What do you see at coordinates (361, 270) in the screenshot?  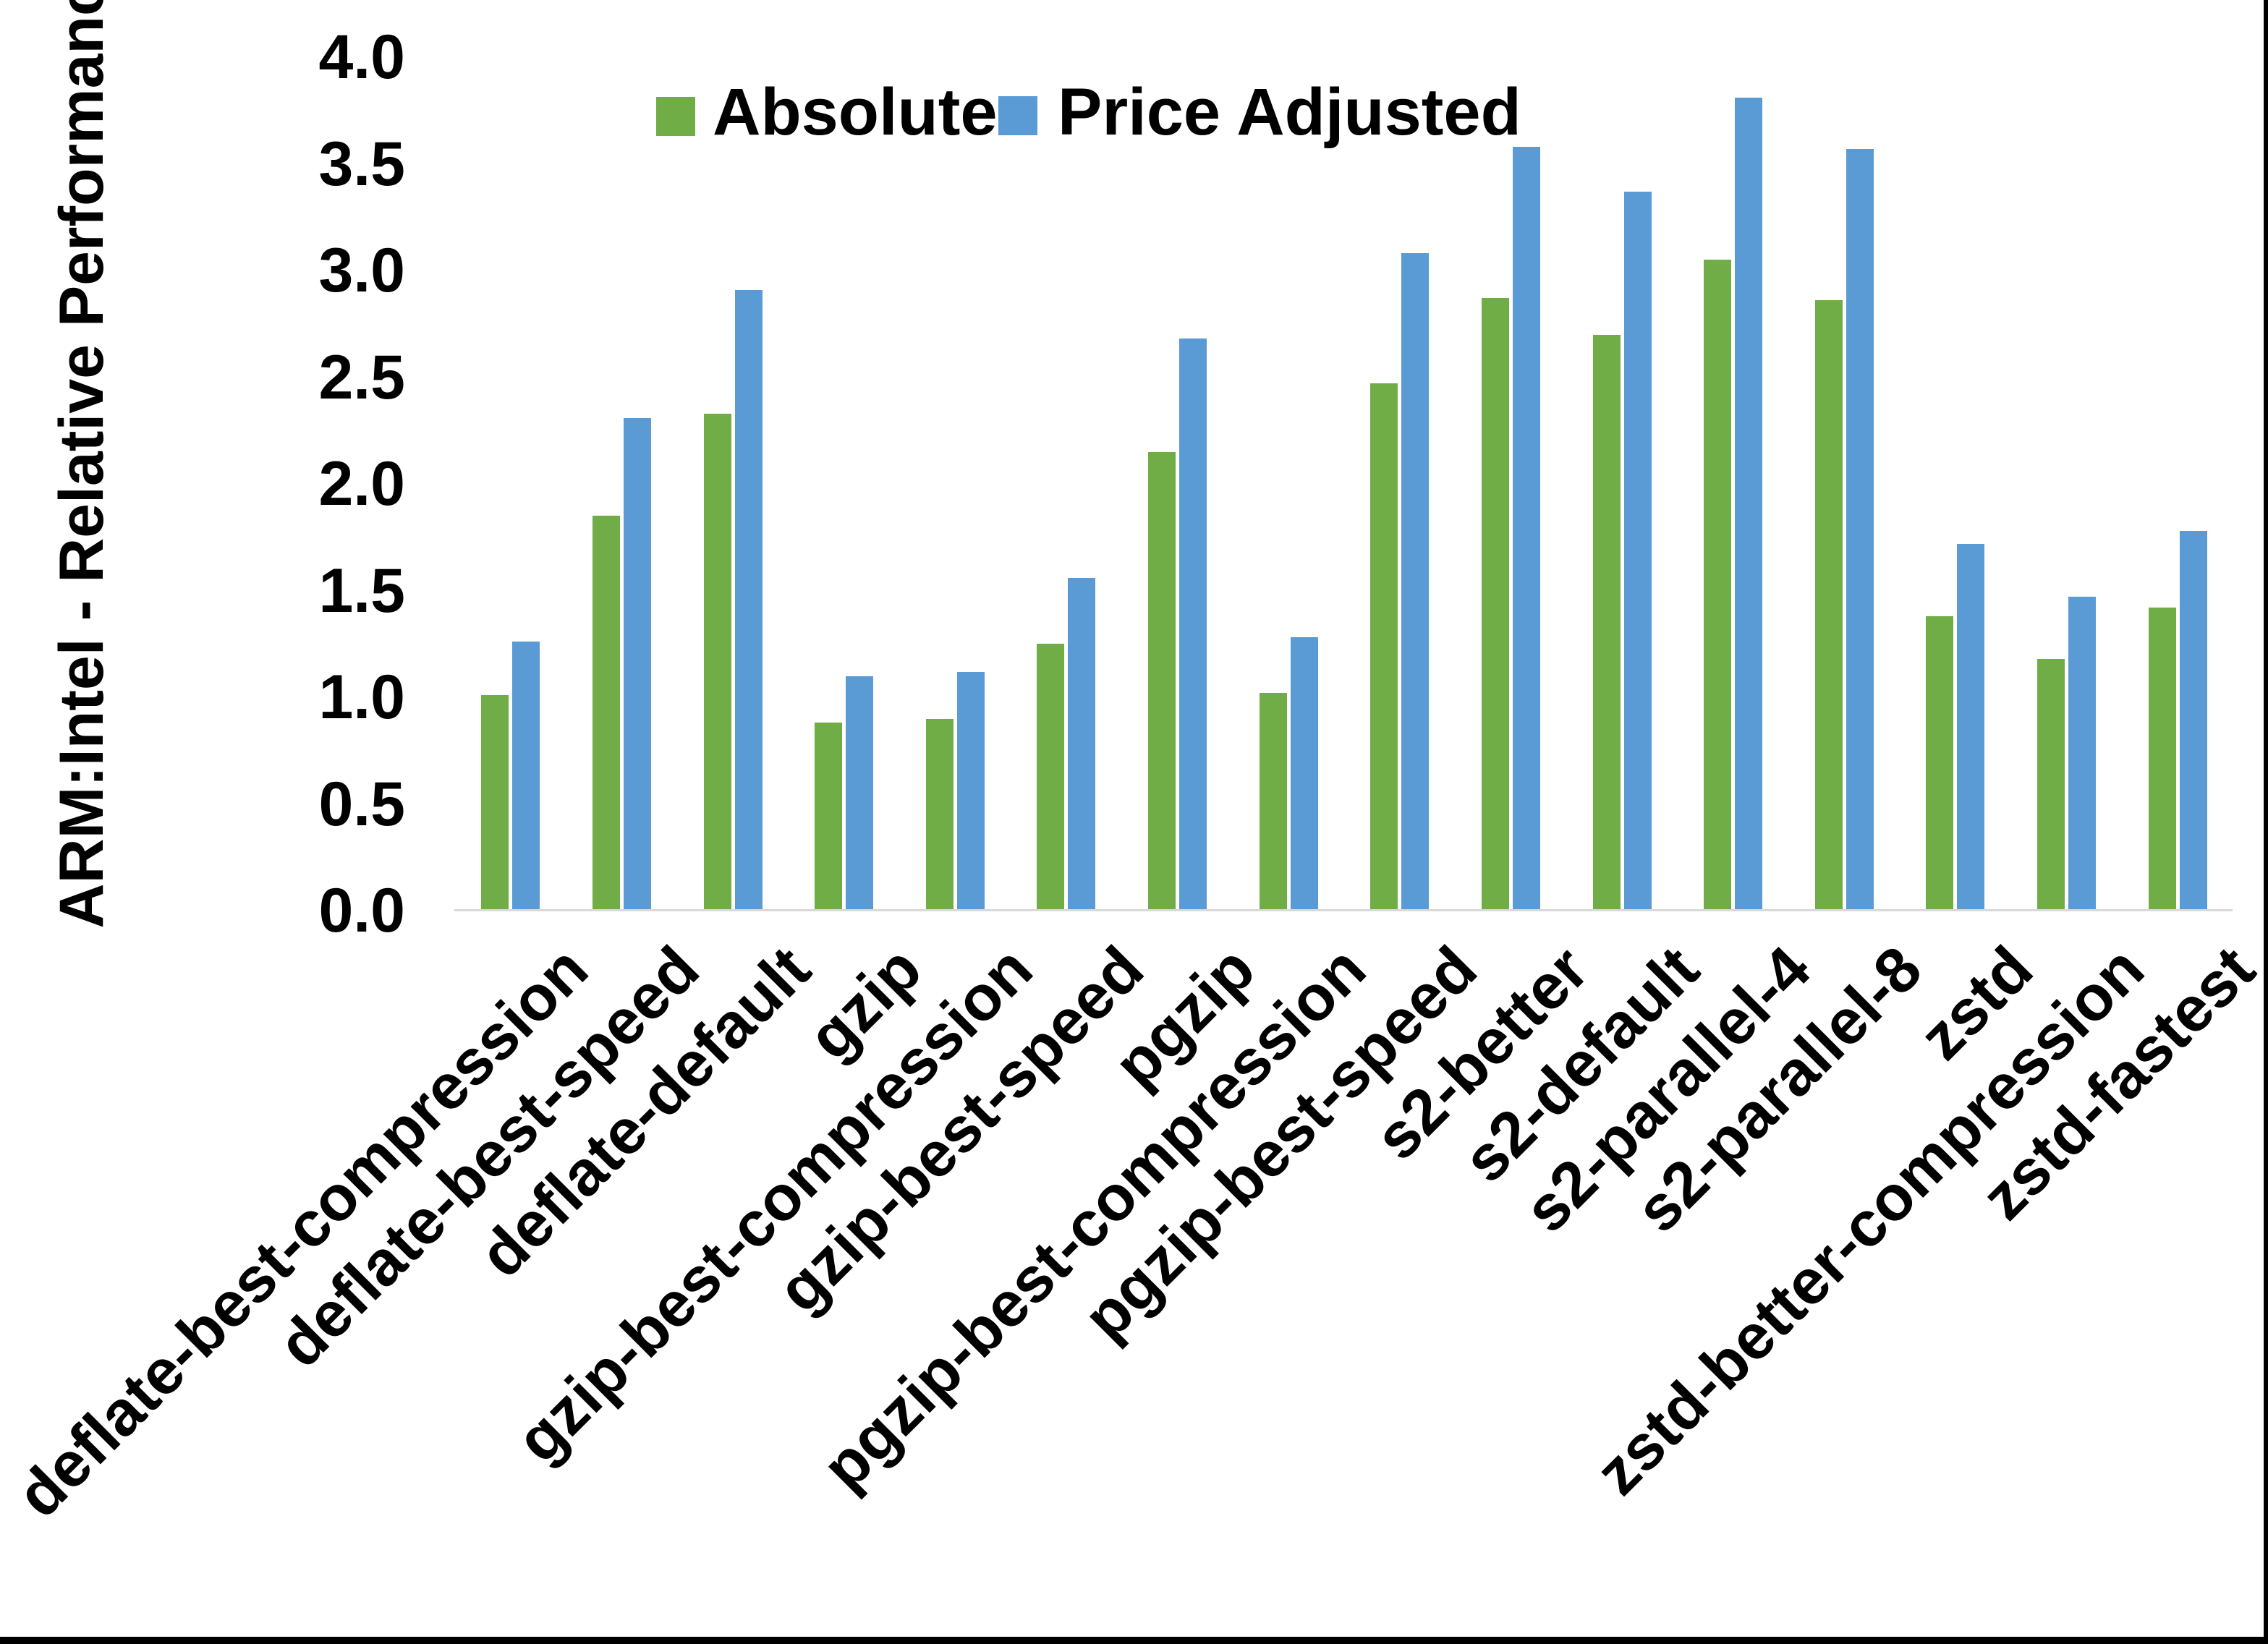 I see `y-tick-label: 3.0` at bounding box center [361, 270].